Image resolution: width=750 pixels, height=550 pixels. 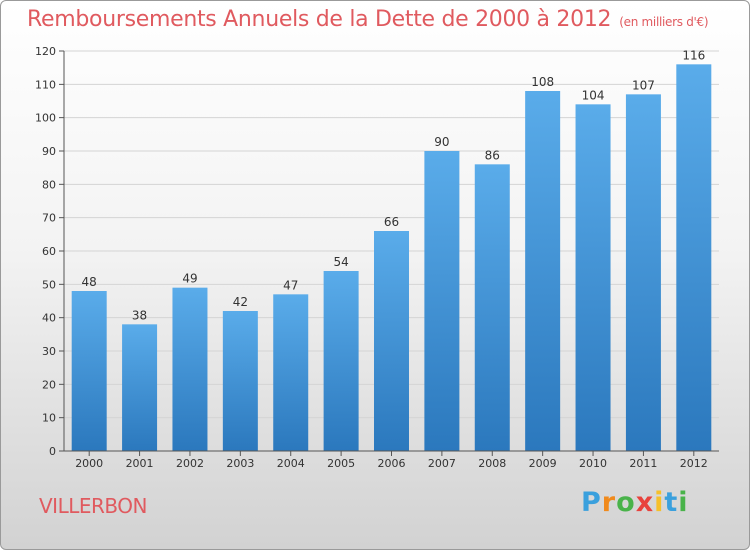 I want to click on bar-2005, so click(x=341, y=361).